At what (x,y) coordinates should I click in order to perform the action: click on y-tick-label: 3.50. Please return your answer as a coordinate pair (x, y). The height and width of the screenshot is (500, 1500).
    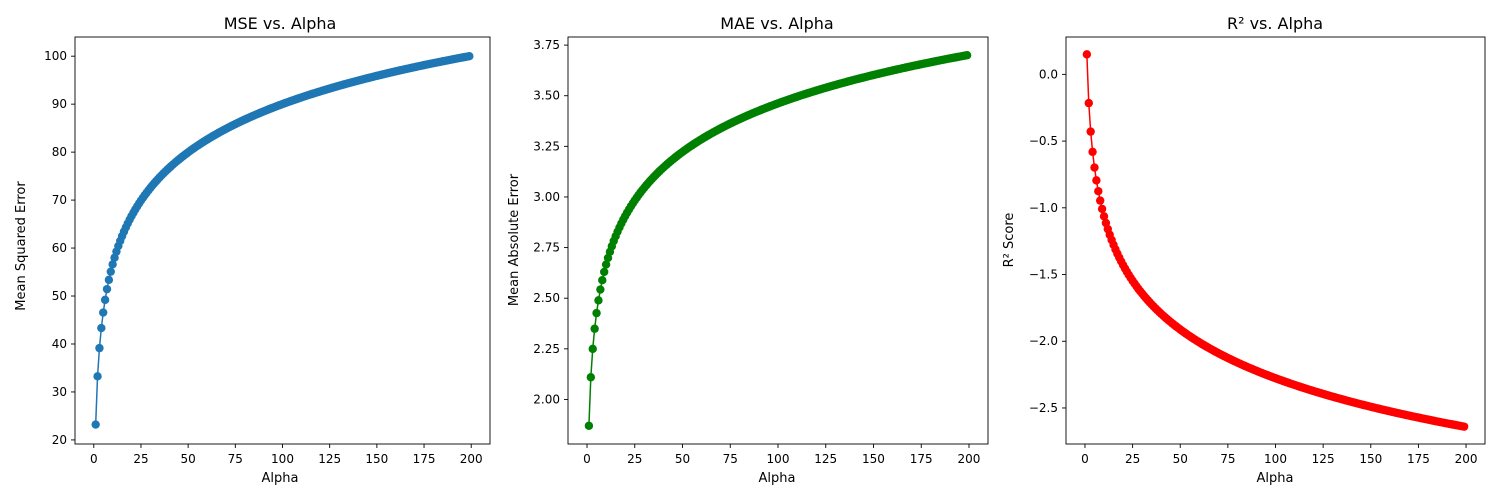
    Looking at the image, I should click on (546, 96).